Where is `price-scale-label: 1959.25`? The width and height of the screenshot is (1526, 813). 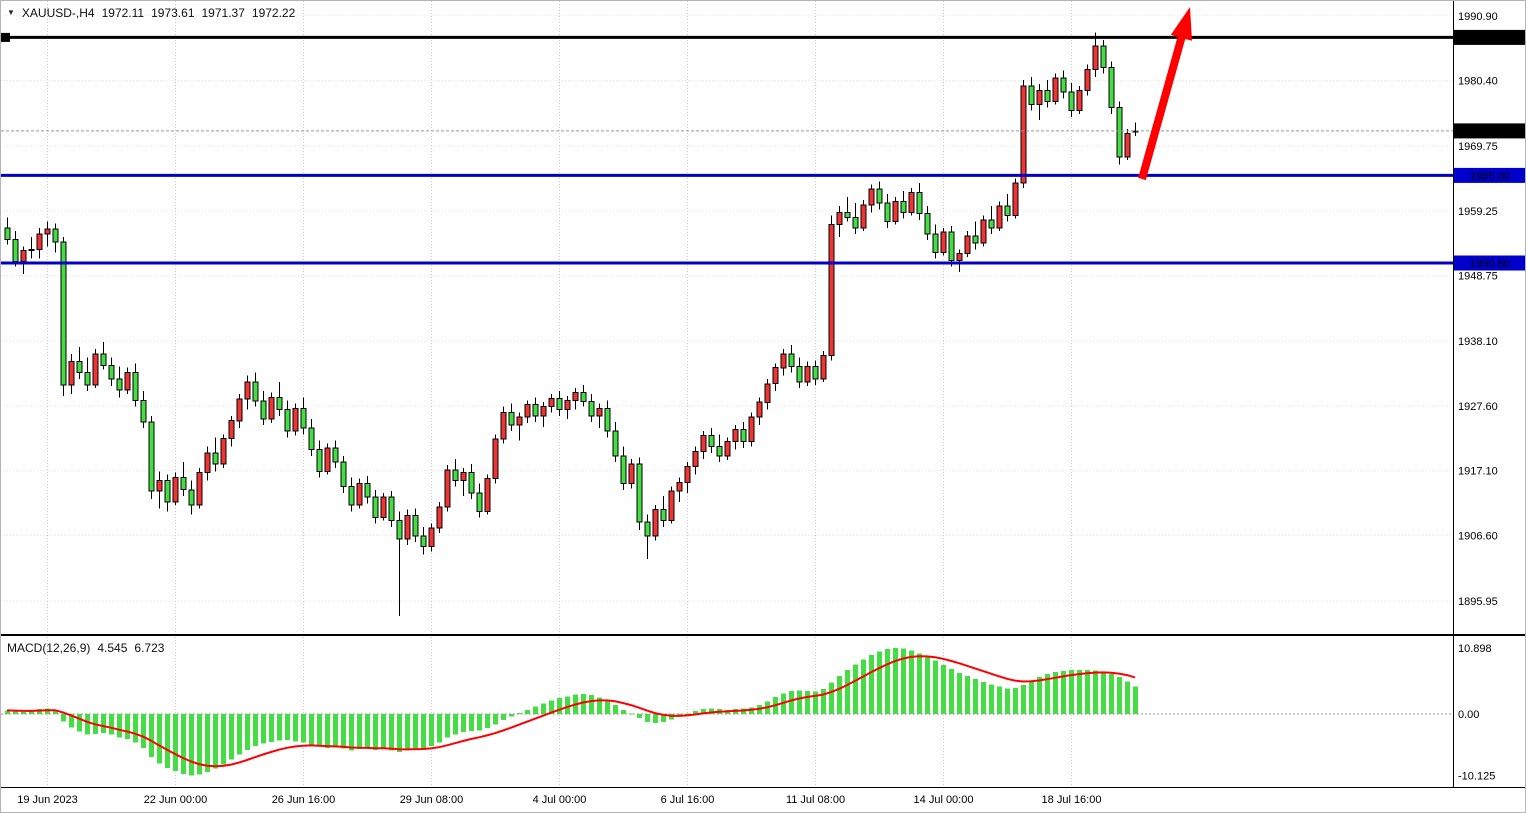
price-scale-label: 1959.25 is located at coordinates (1478, 212).